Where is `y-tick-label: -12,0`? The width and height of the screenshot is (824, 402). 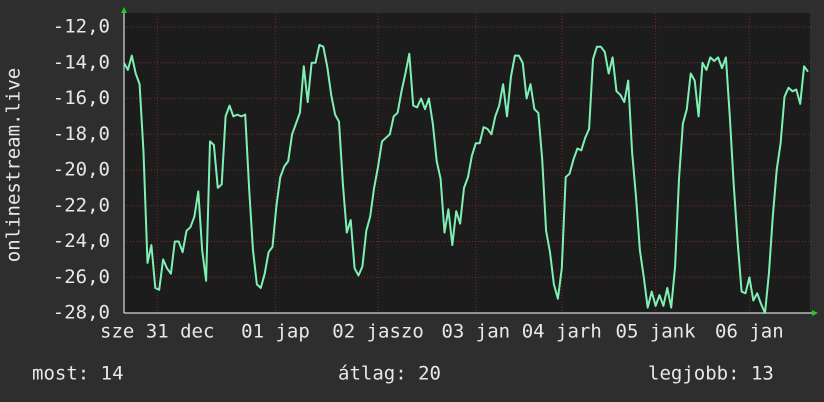
y-tick-label: -12,0 is located at coordinates (81, 27).